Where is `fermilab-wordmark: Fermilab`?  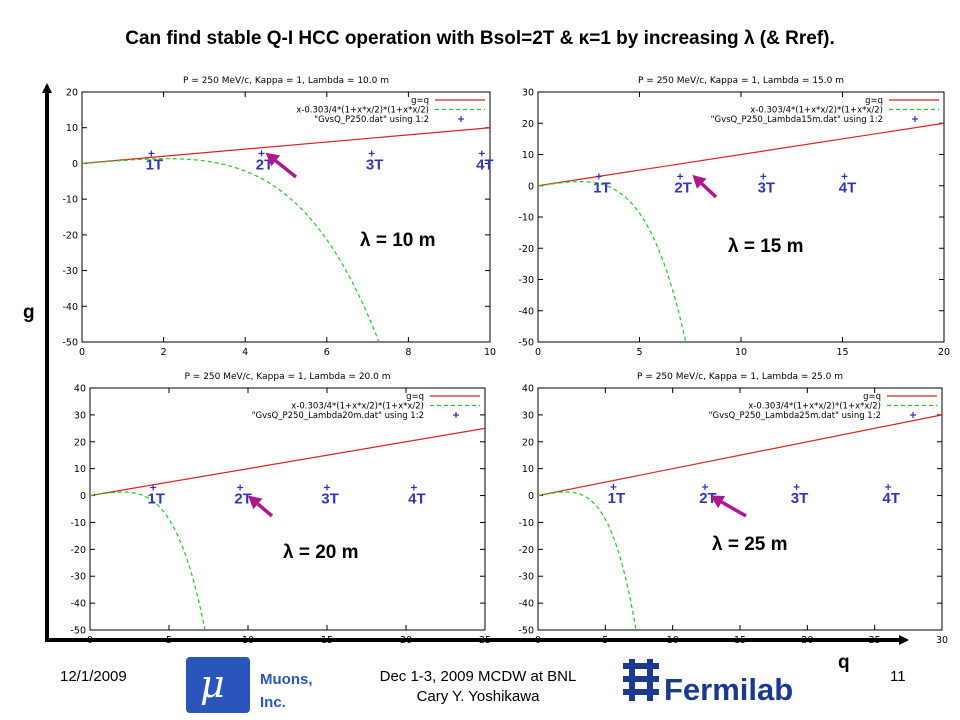
fermilab-wordmark: Fermilab is located at coordinates (728, 689).